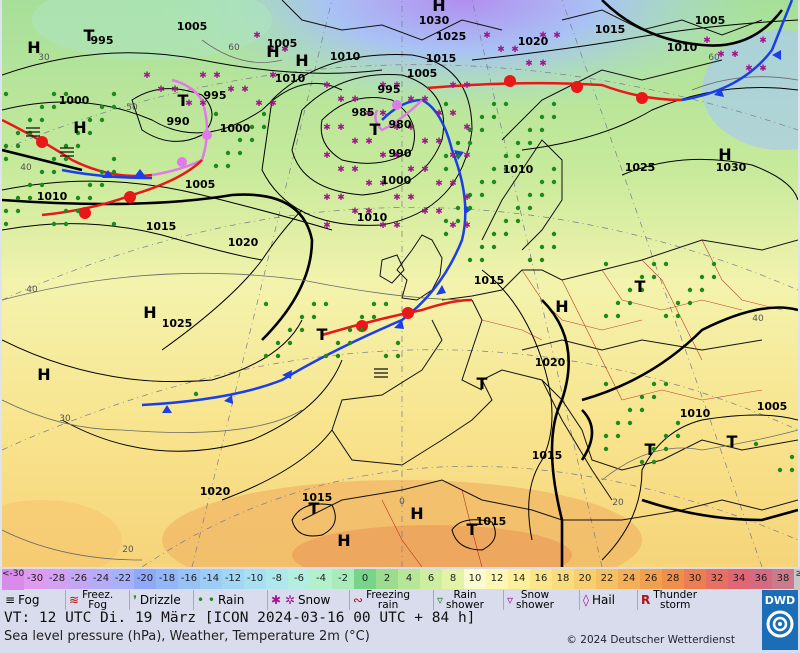 The width and height of the screenshot is (800, 653). What do you see at coordinates (277, 579) in the screenshot?
I see `temperature-scale-cell: -8` at bounding box center [277, 579].